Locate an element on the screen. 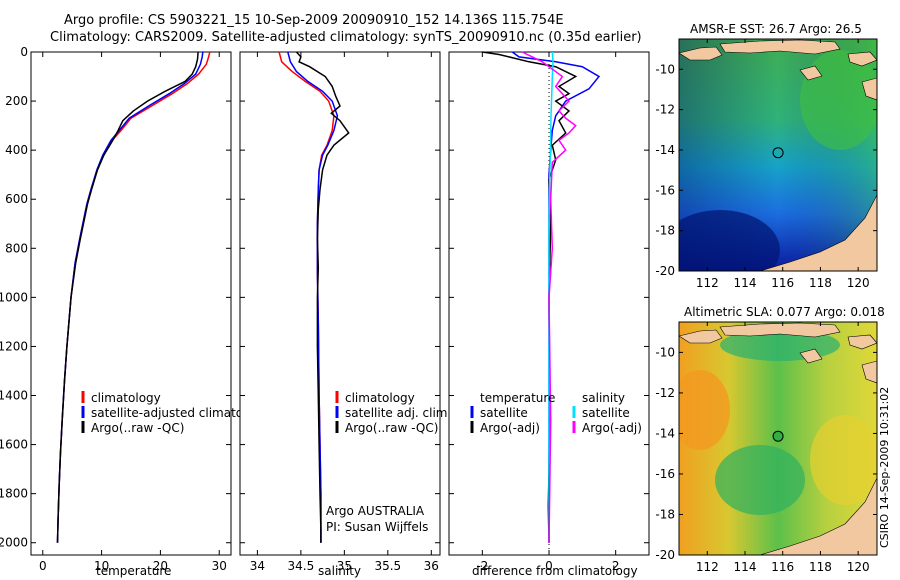 The image size is (900, 580). x-tick-label: 30 is located at coordinates (219, 566).